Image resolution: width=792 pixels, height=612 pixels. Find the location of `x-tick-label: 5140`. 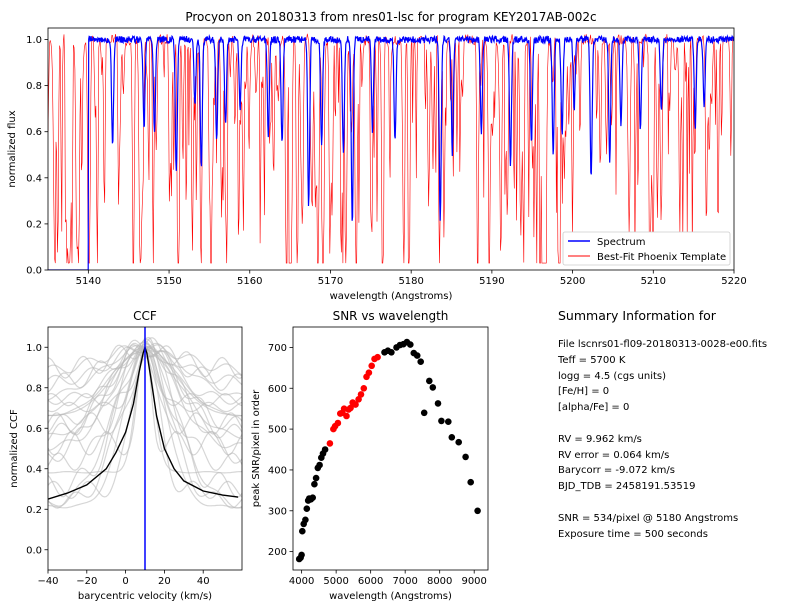

x-tick-label: 5140 is located at coordinates (88, 281).